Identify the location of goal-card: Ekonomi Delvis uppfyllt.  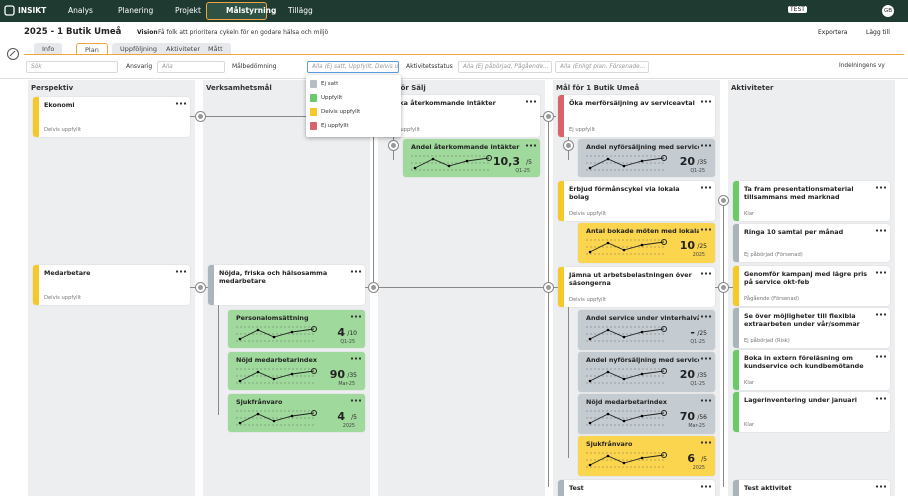
(111, 117).